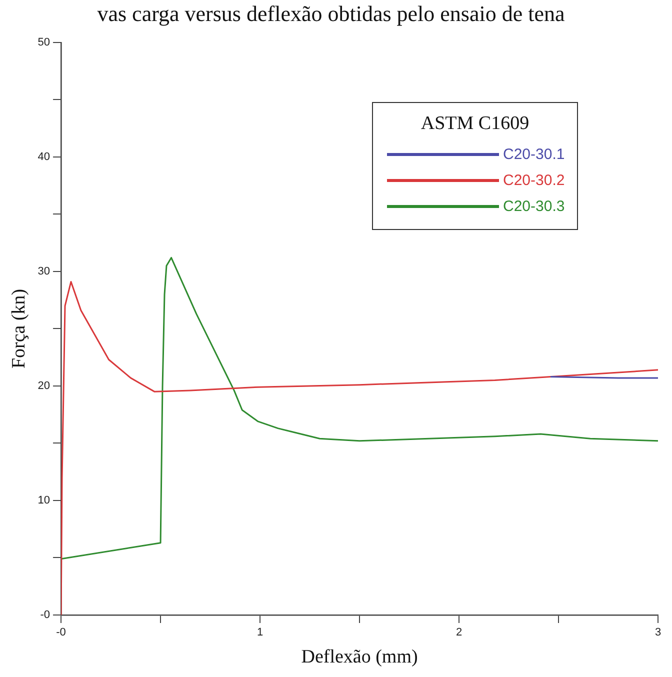  Describe the element at coordinates (45, 615) in the screenshot. I see `y-tick-label: -0` at that location.